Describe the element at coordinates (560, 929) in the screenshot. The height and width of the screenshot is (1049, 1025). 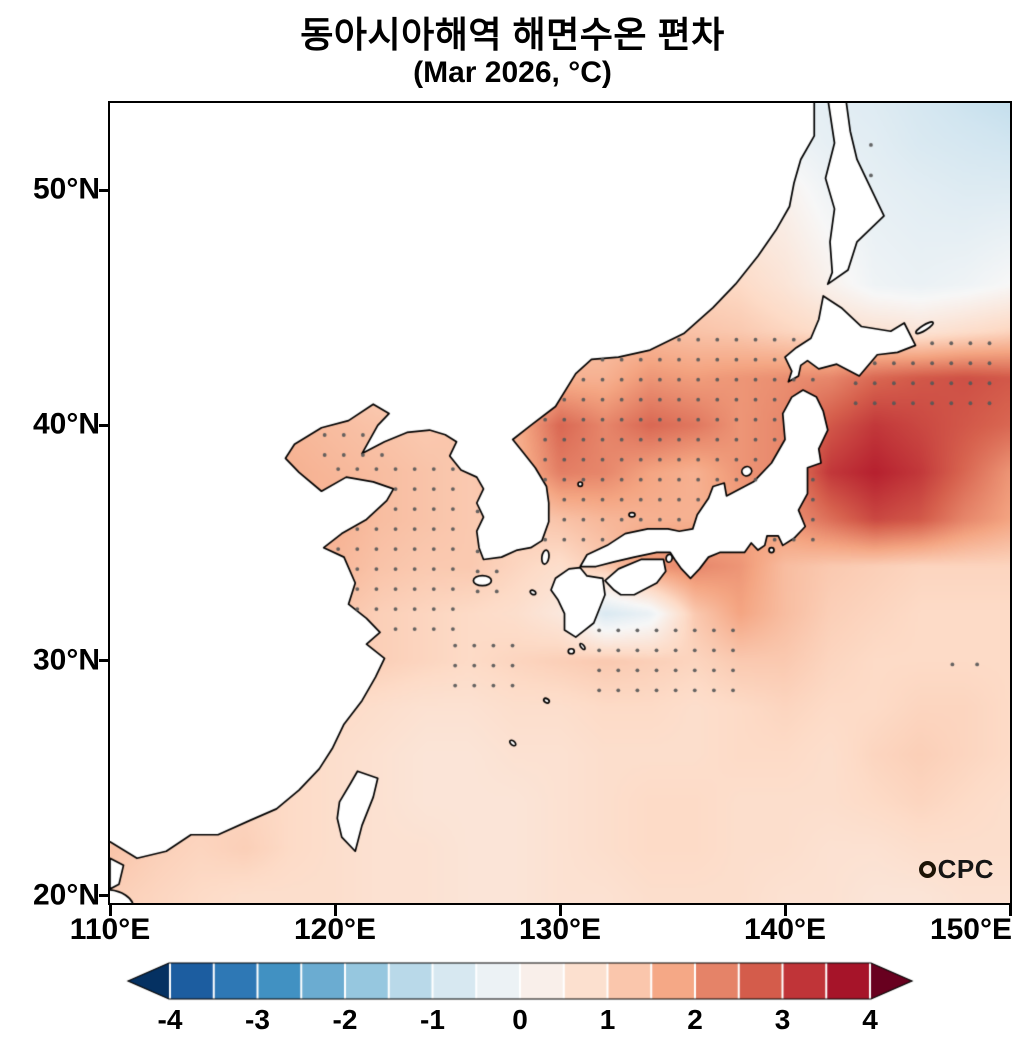
I see `x-axis-label-130: 130°E` at that location.